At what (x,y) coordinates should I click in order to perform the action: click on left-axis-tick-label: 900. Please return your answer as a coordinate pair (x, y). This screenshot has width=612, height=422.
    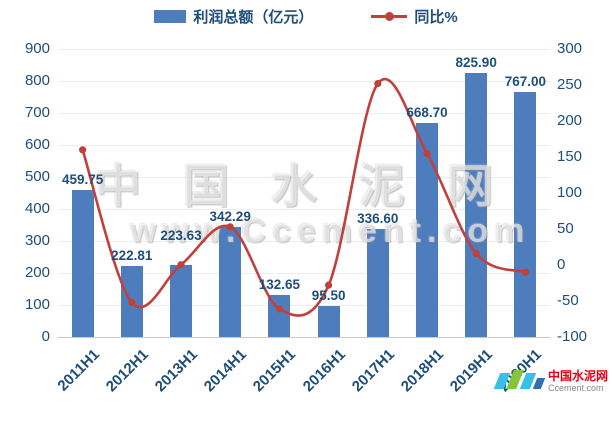
    Looking at the image, I should click on (37, 48).